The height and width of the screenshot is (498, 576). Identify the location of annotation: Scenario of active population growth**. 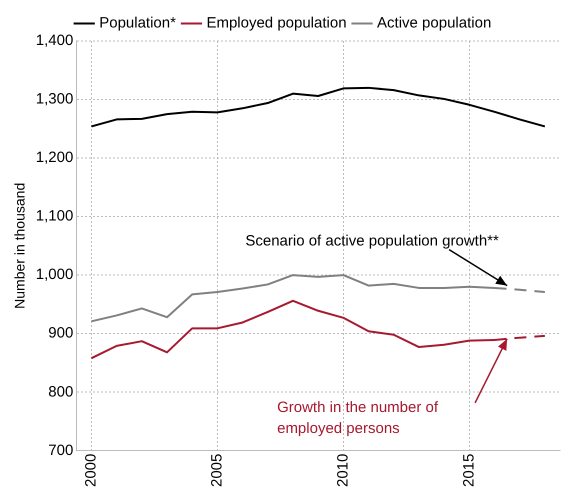
(372, 241).